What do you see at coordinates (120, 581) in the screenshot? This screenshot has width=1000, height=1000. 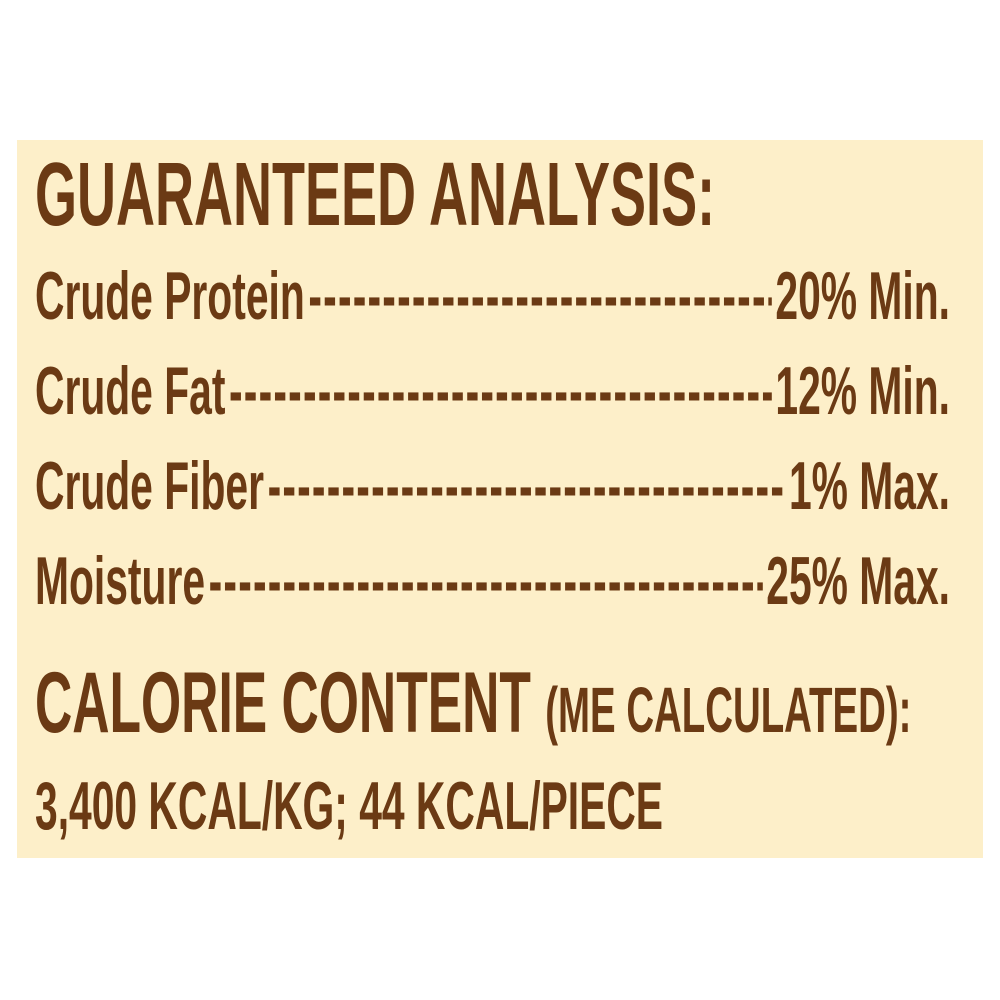 I see `row-label: Moisture` at bounding box center [120, 581].